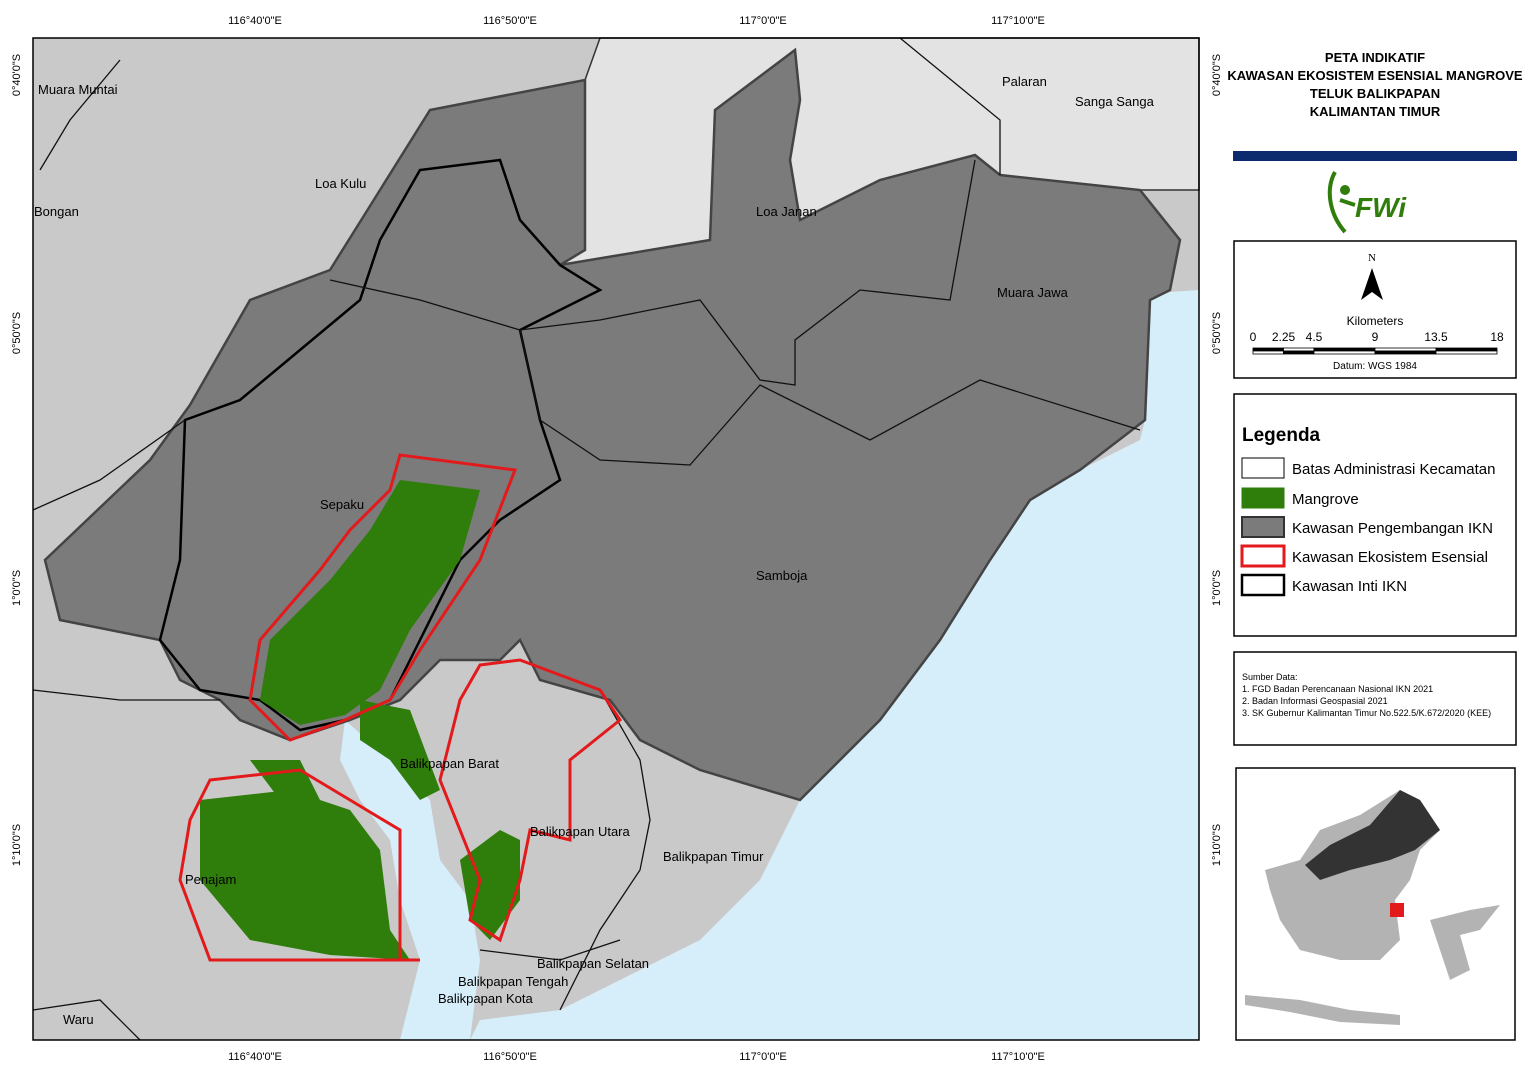 This screenshot has height=1091, width=1536. Describe the element at coordinates (1375, 309) in the screenshot. I see `scale-box` at that location.